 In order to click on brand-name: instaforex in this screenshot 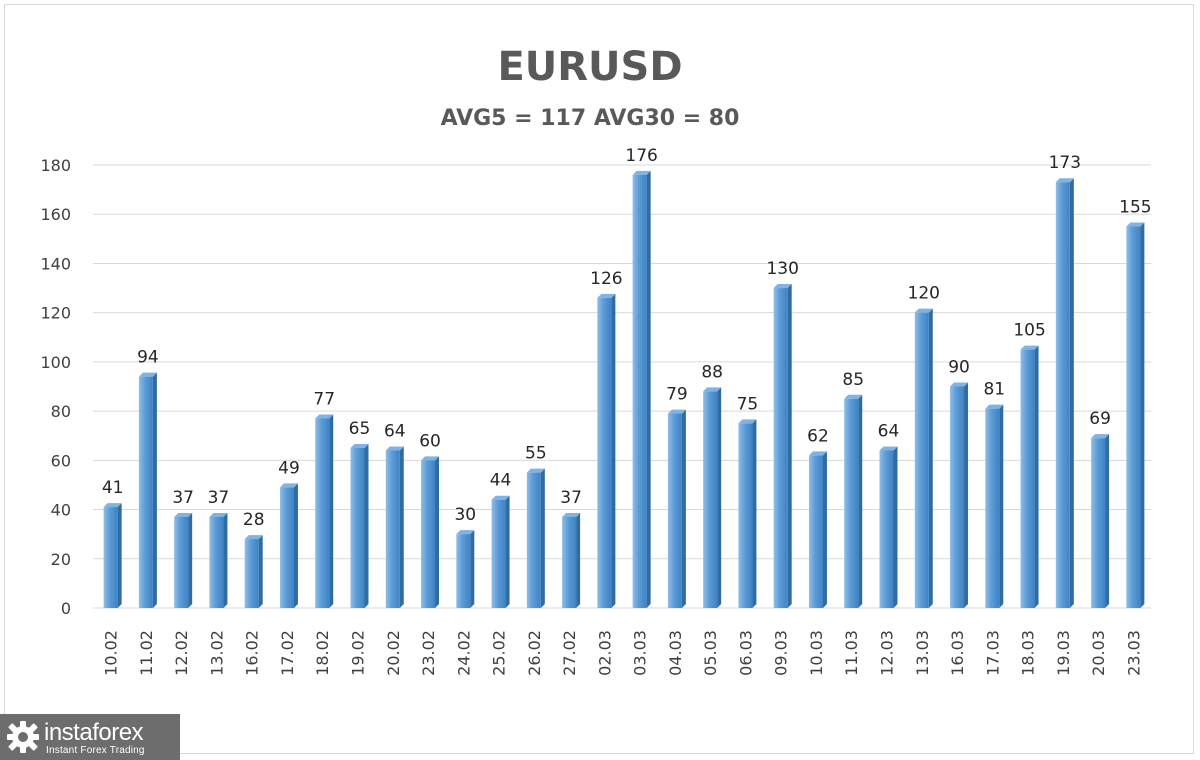, I will do `click(94, 732)`.